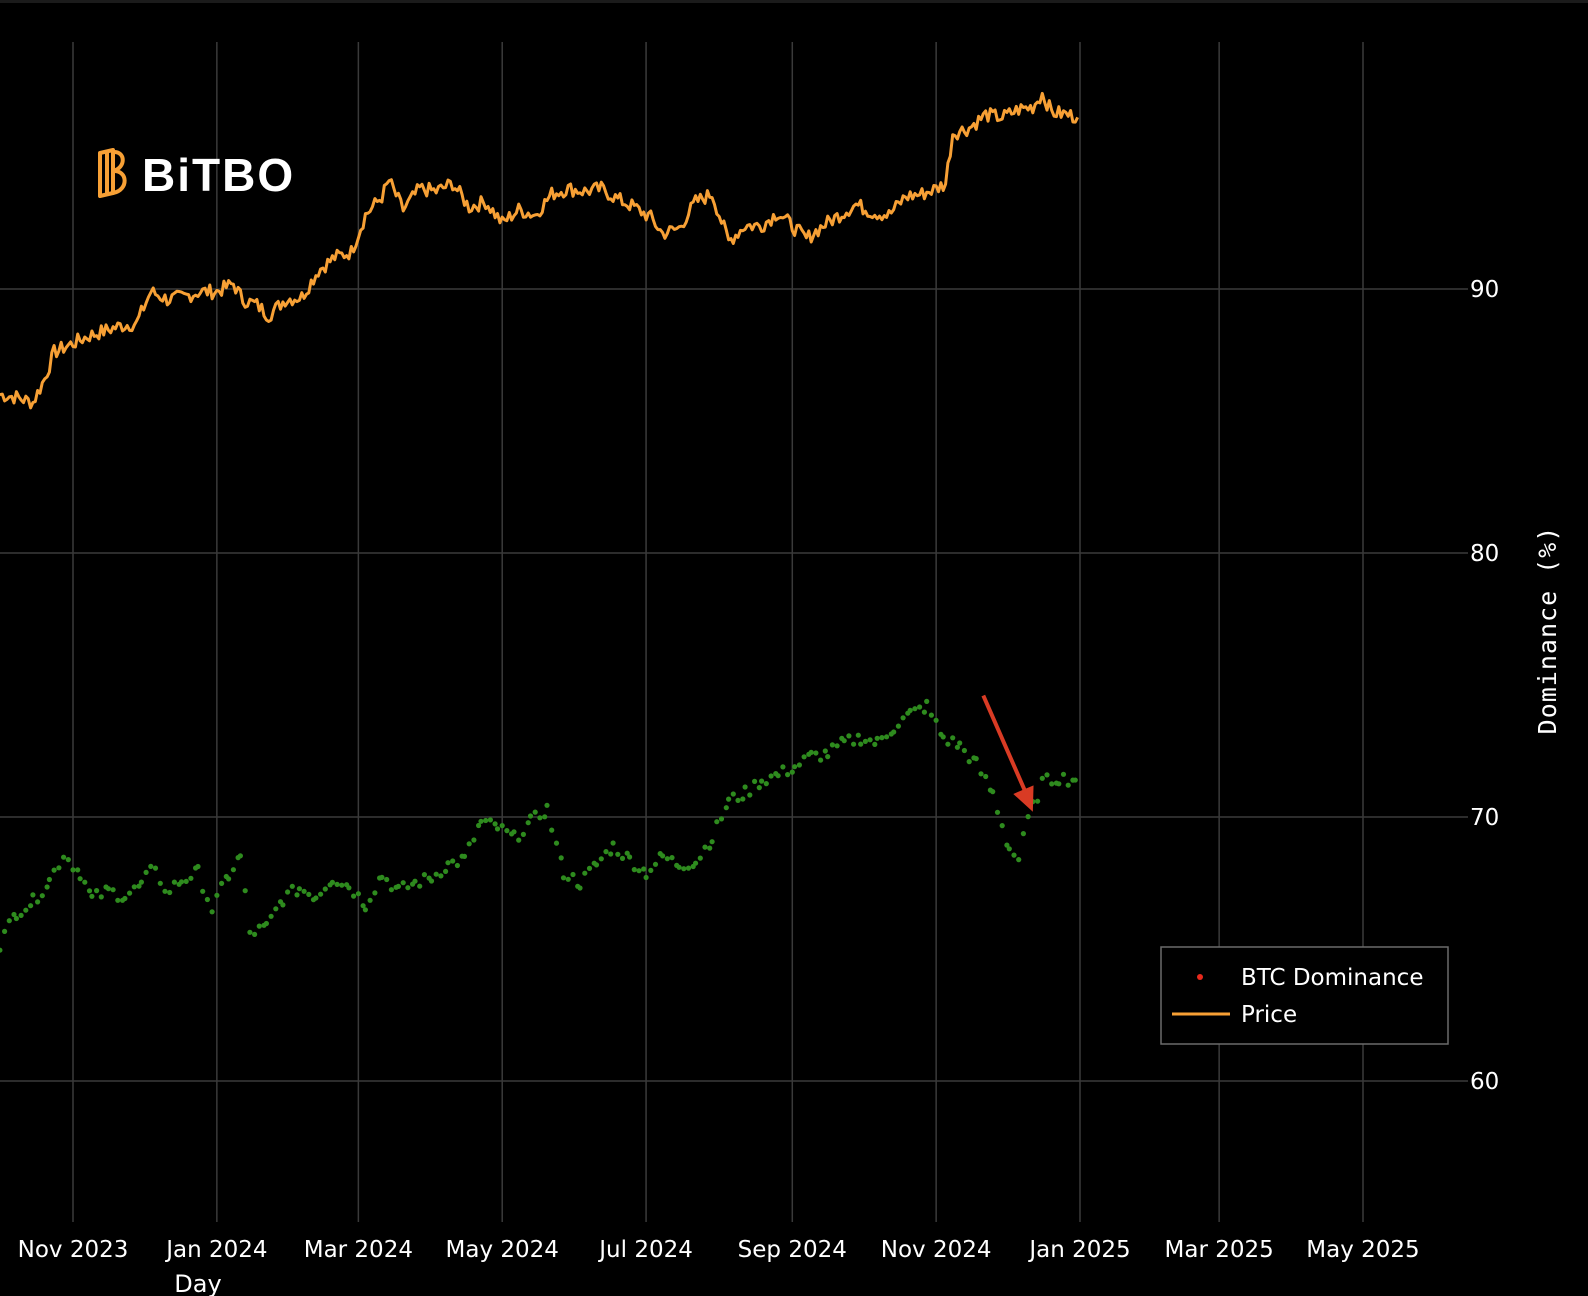 The height and width of the screenshot is (1296, 1588). Describe the element at coordinates (112, 173) in the screenshot. I see `bitbo-logo-icon` at that location.